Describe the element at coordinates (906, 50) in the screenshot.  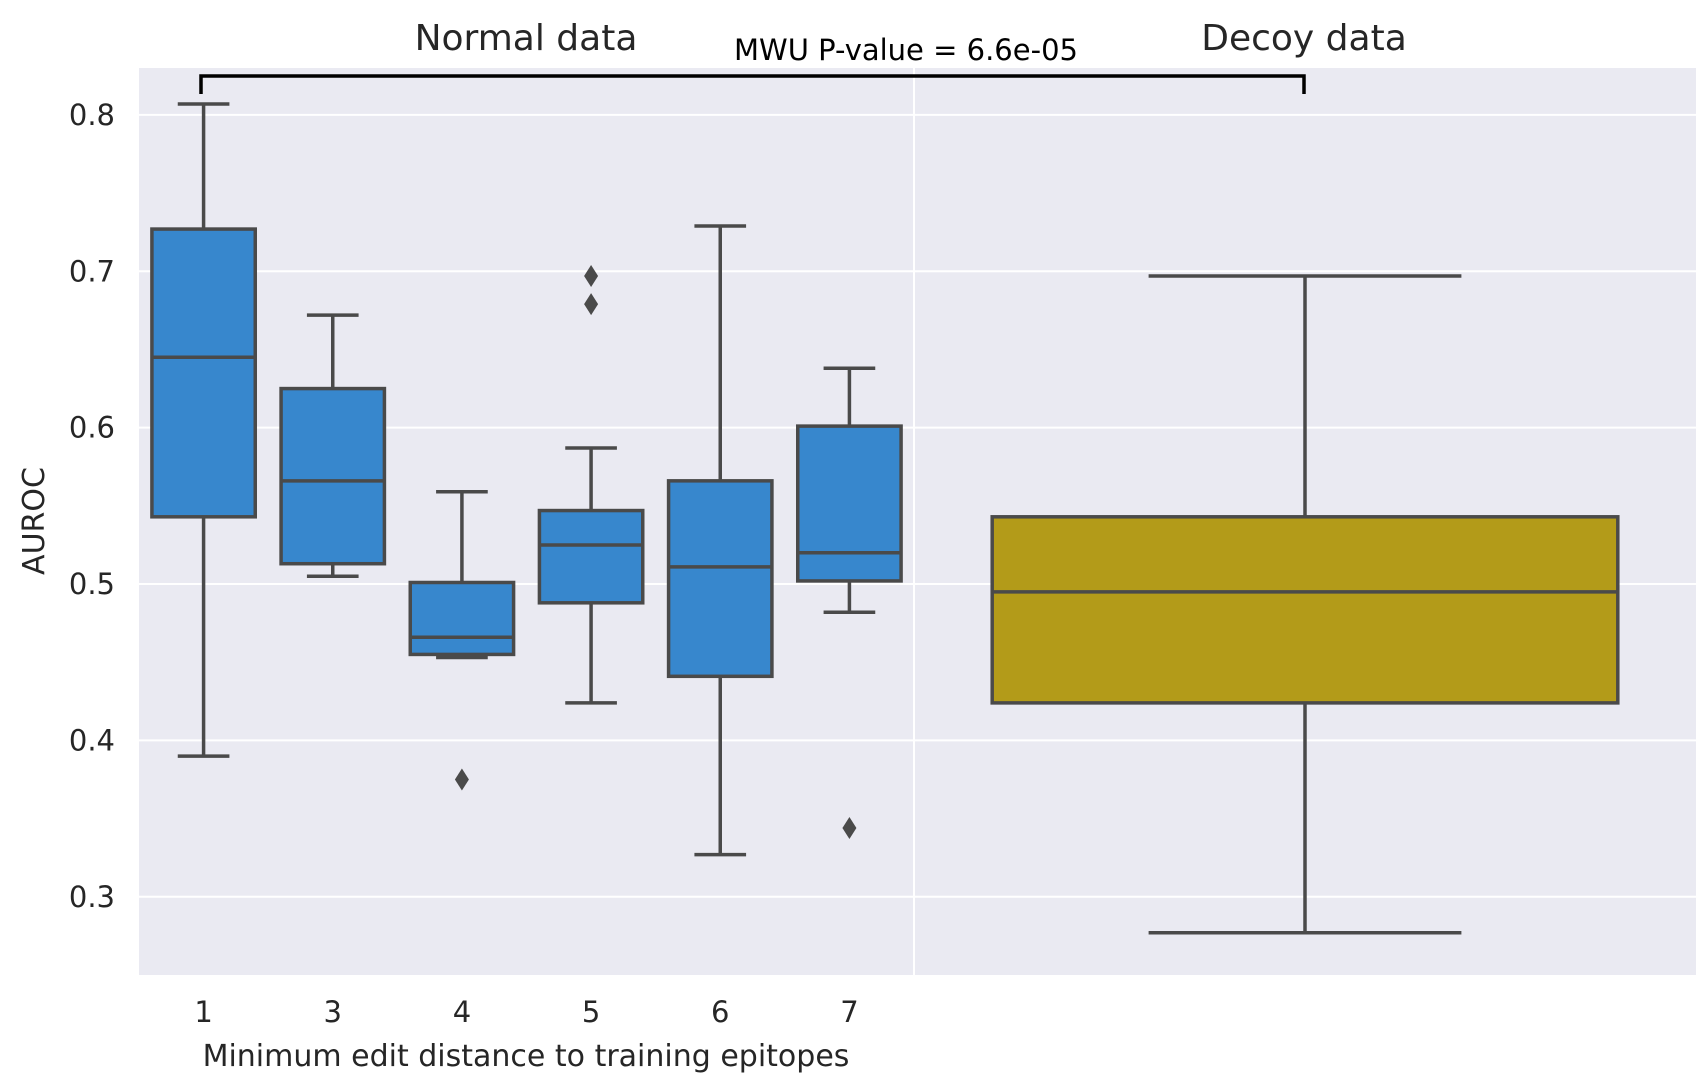
I see `mwu-p-value-annotation: MWU P-value = 6.6e-05` at that location.